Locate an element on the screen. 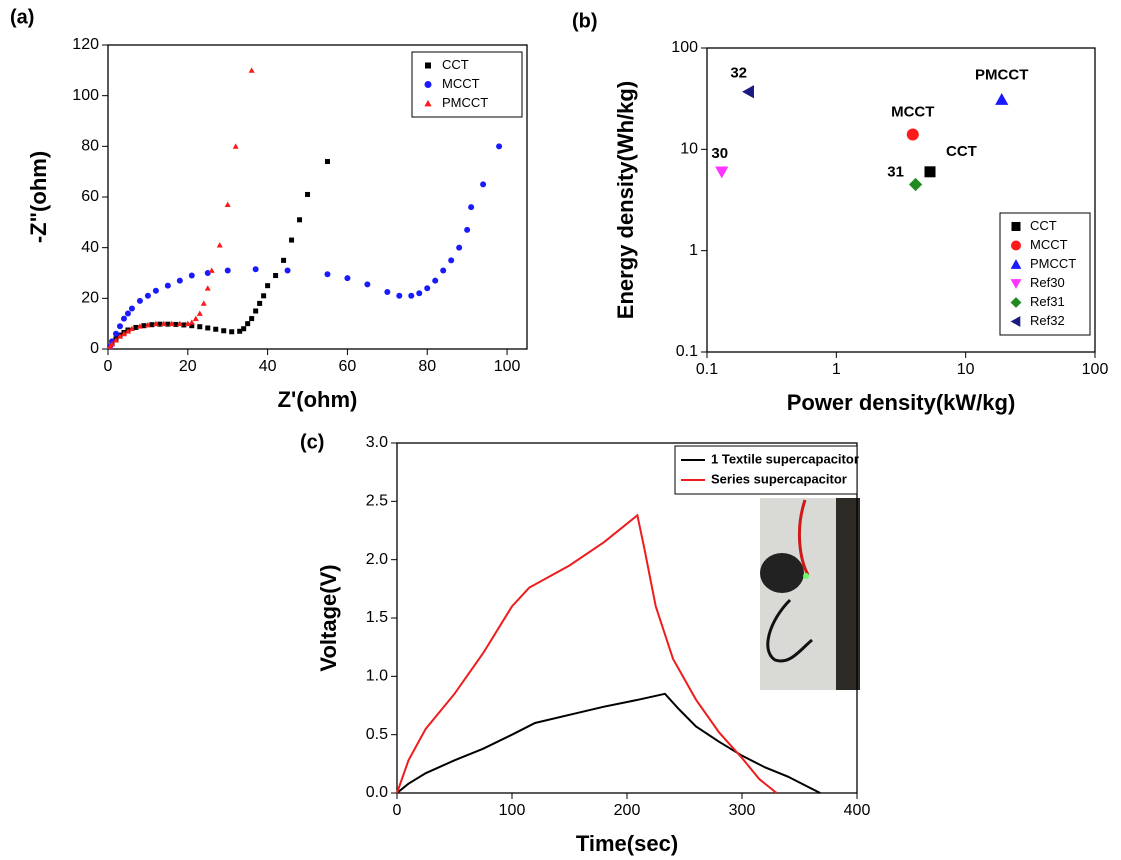 This screenshot has width=1121, height=860. legend-label: Ref30 is located at coordinates (1047, 282).